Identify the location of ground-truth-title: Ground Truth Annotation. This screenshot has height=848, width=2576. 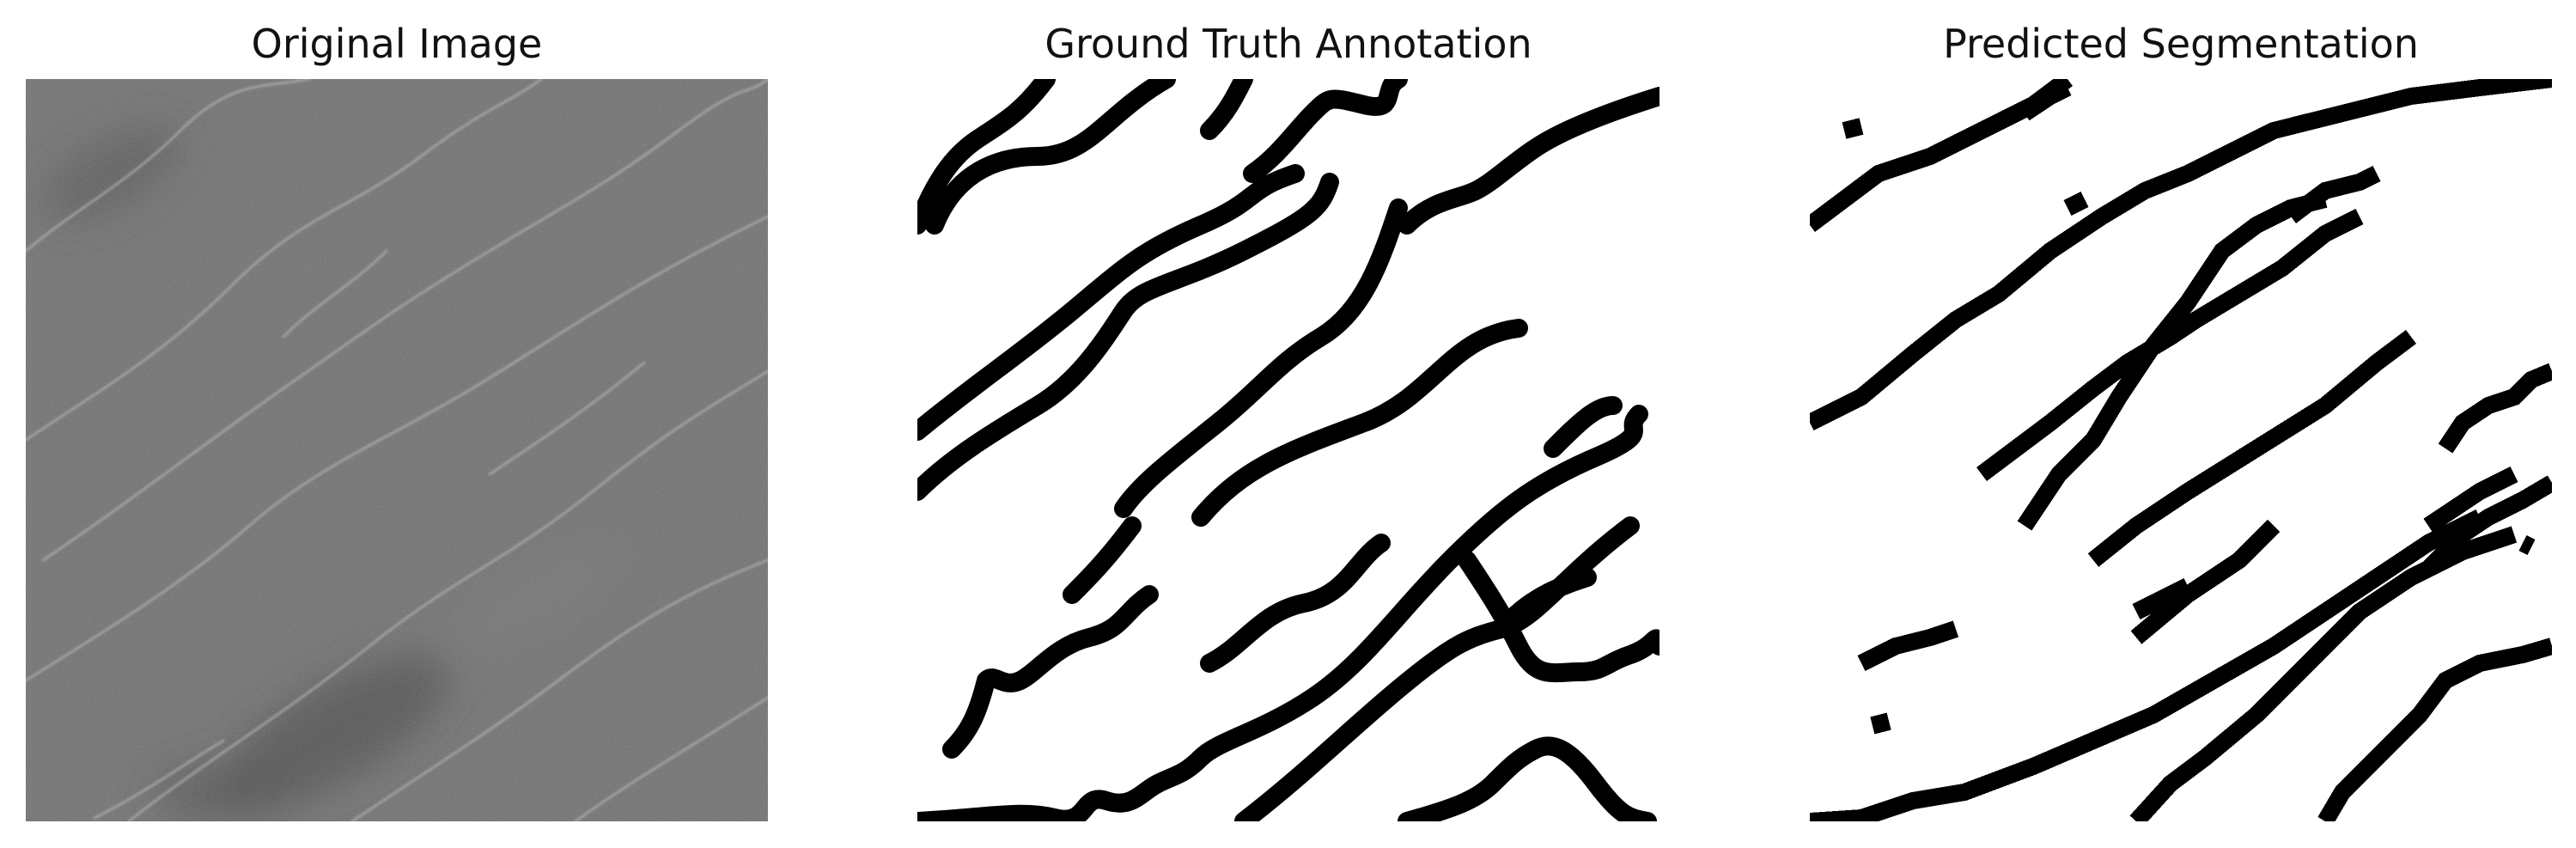
(1288, 44).